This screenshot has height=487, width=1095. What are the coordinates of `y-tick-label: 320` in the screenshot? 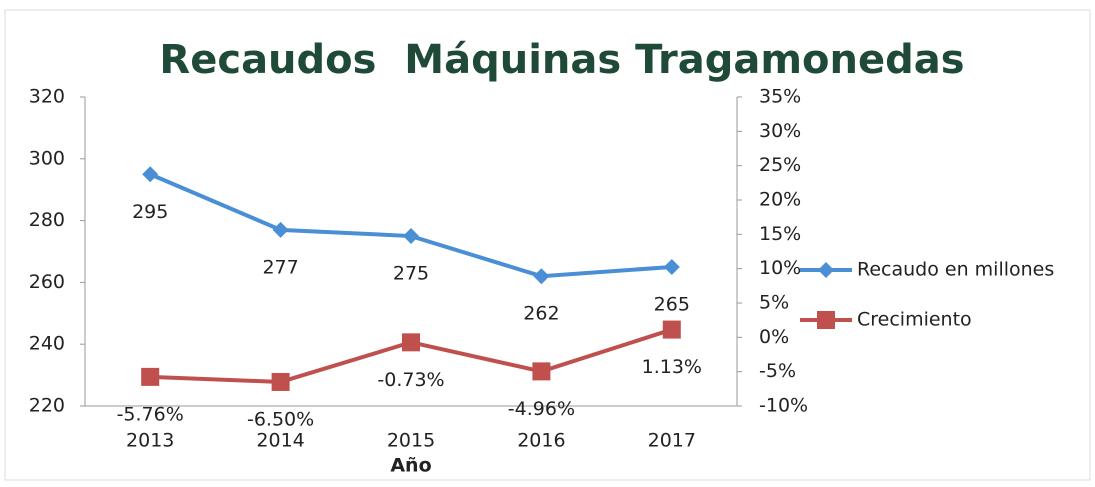 It's located at (47, 97).